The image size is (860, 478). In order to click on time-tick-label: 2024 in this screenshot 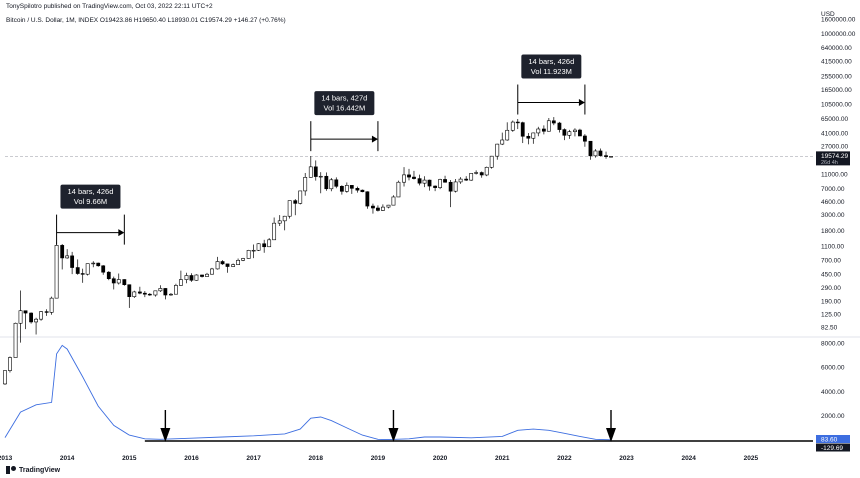, I will do `click(688, 458)`.